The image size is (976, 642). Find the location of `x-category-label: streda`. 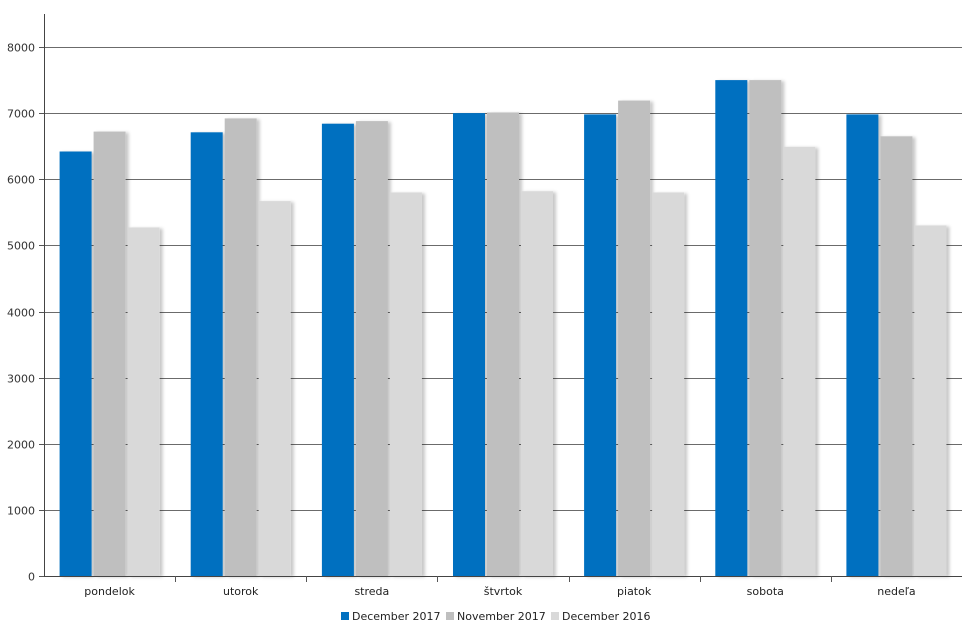

x-category-label: streda is located at coordinates (371, 591).